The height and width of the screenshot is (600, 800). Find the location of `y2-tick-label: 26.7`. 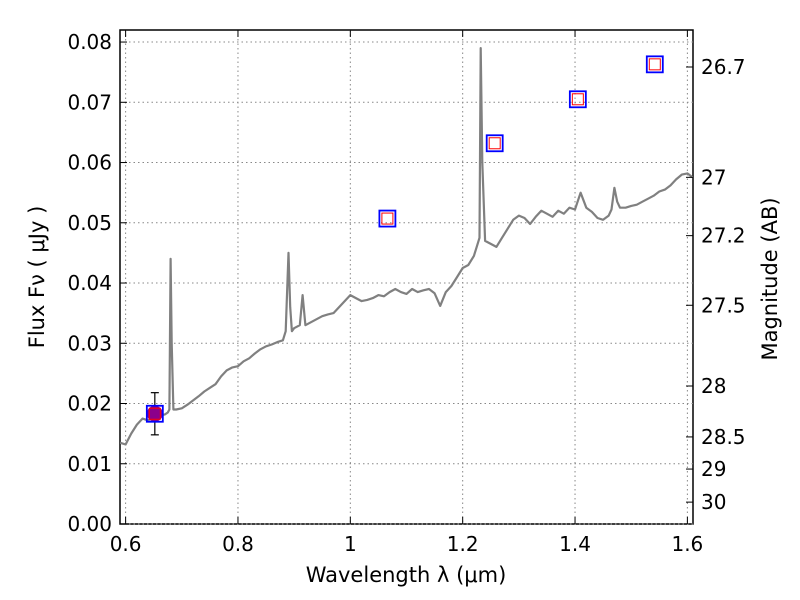

y2-tick-label: 26.7 is located at coordinates (723, 67).